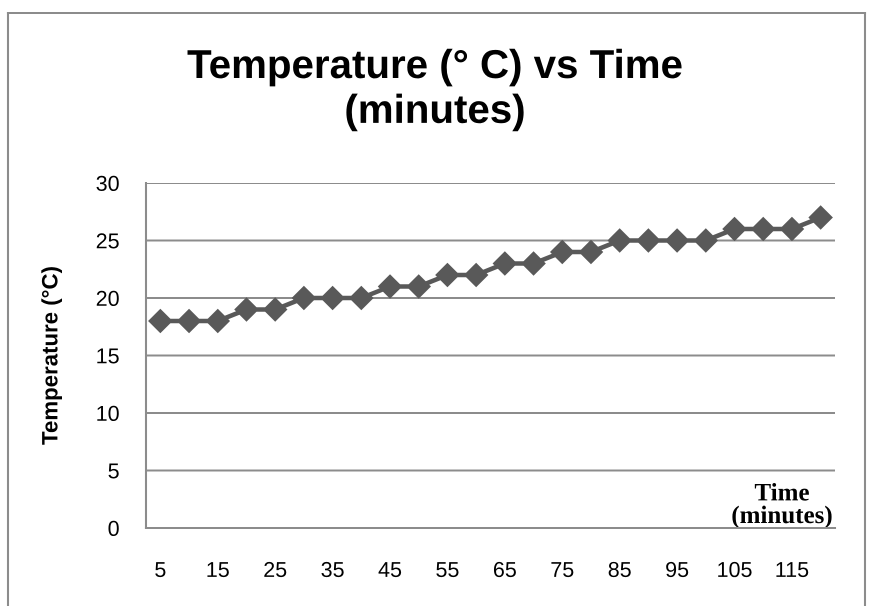 The image size is (874, 606). Describe the element at coordinates (108, 356) in the screenshot. I see `y-tick-label: 15` at that location.